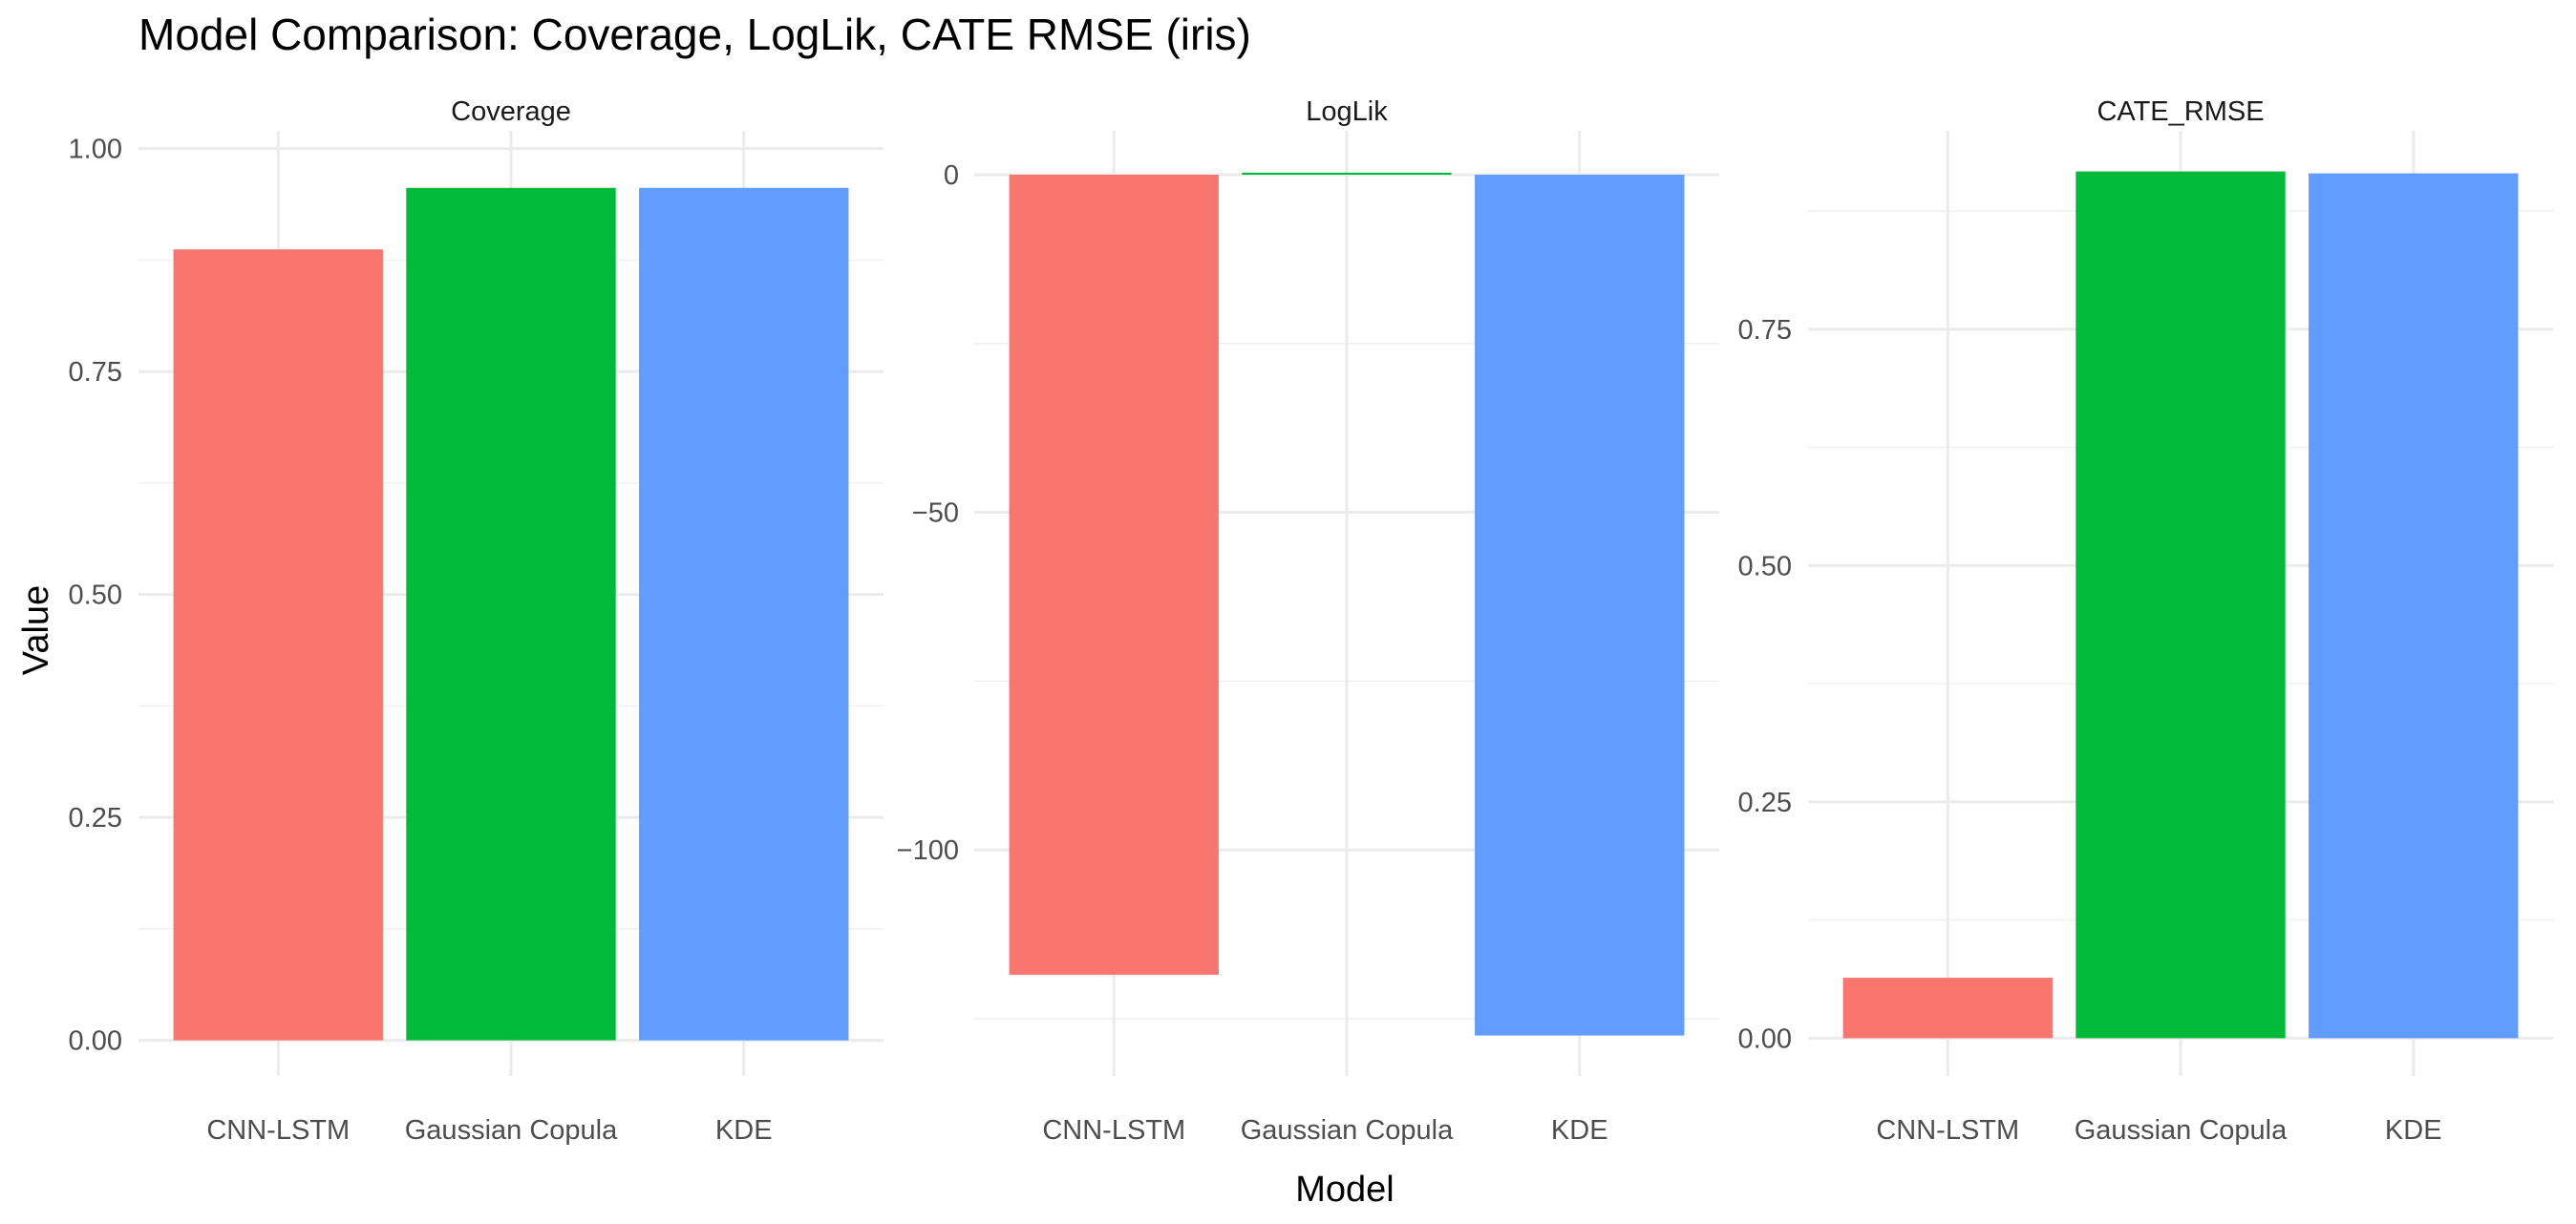  Describe the element at coordinates (2180, 112) in the screenshot. I see `facet-label-cate_rmse: CATE_RMSE` at that location.